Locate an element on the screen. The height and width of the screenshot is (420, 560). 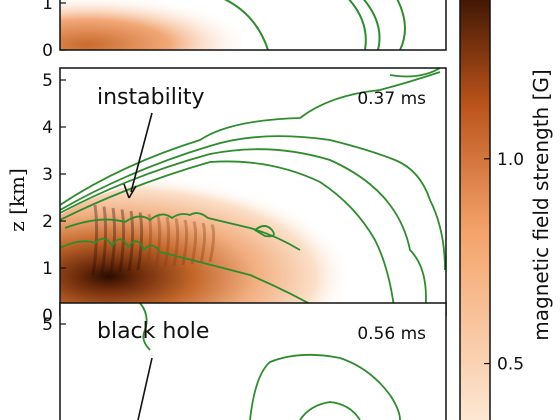
y-axis-label: z [km] is located at coordinates (17, 200).